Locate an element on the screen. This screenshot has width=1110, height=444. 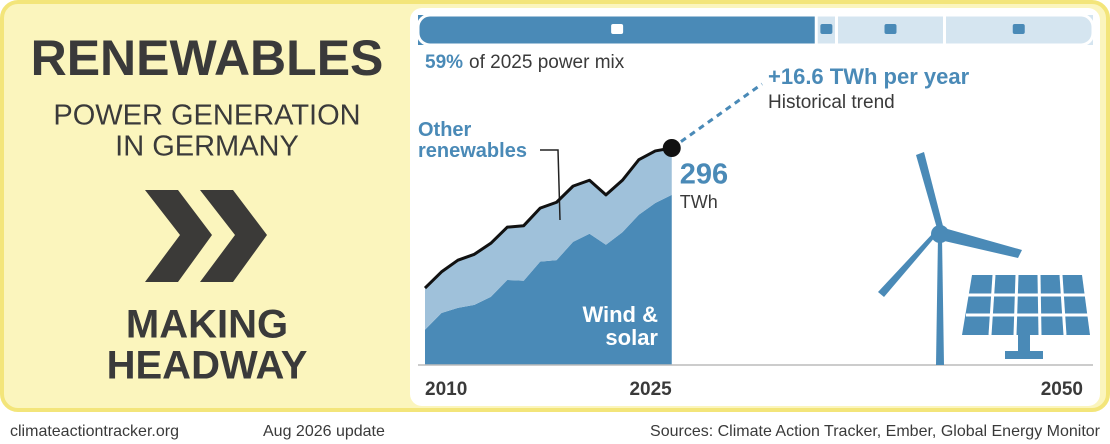
series-label-box: Other renewables is located at coordinates (472, 141).